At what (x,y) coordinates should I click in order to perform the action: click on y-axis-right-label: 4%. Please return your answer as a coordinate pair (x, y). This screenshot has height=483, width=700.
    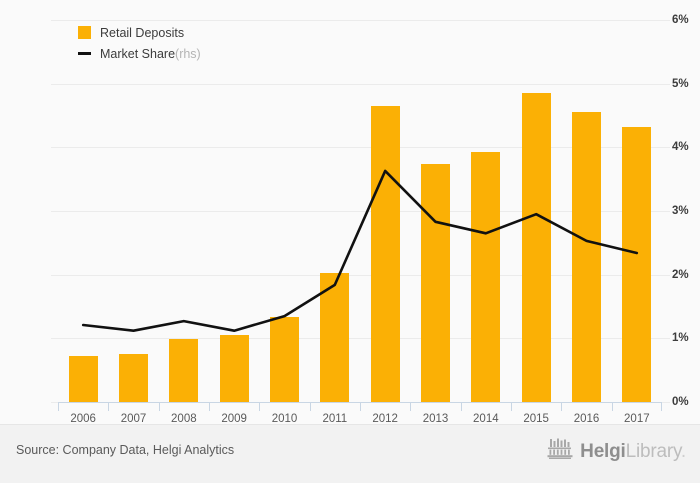
    Looking at the image, I should click on (680, 147).